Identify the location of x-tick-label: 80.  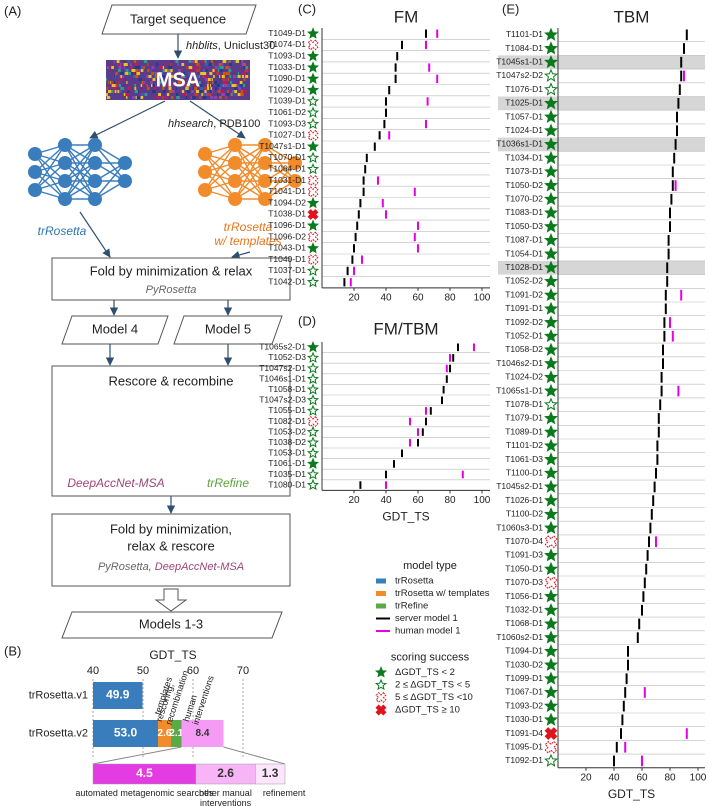
(670, 777).